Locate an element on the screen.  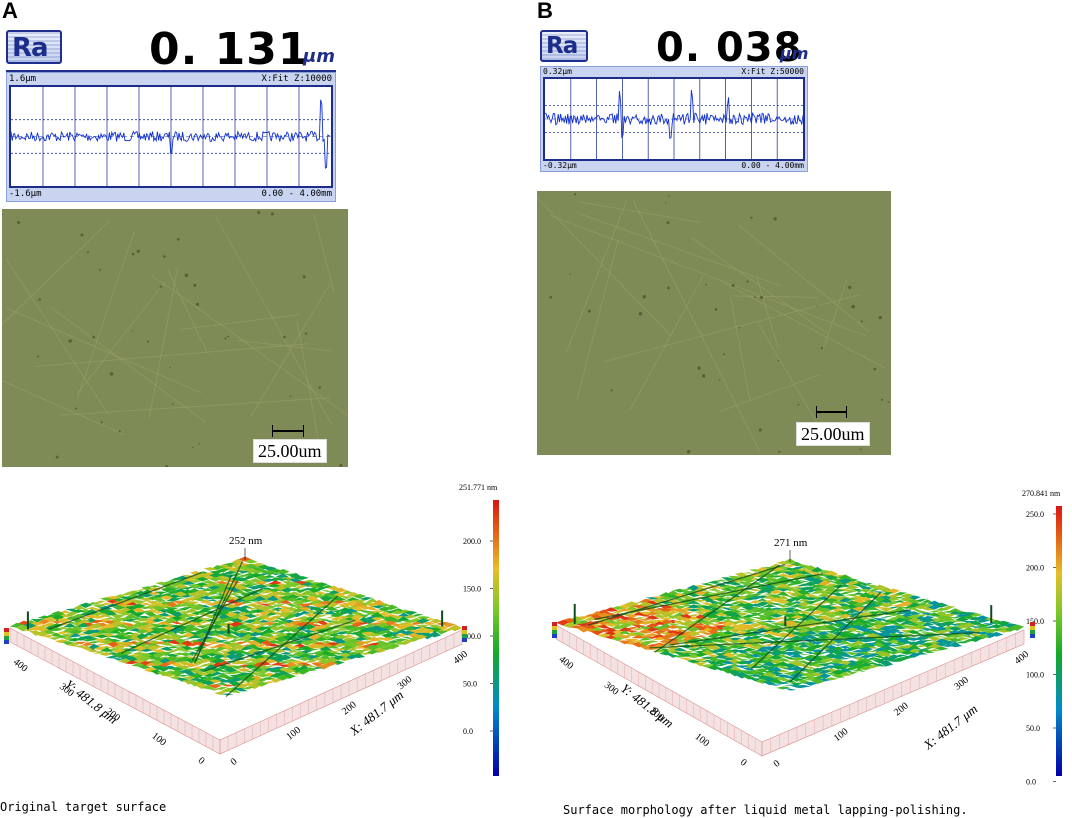
y-tick-label: 300 is located at coordinates (611, 689).